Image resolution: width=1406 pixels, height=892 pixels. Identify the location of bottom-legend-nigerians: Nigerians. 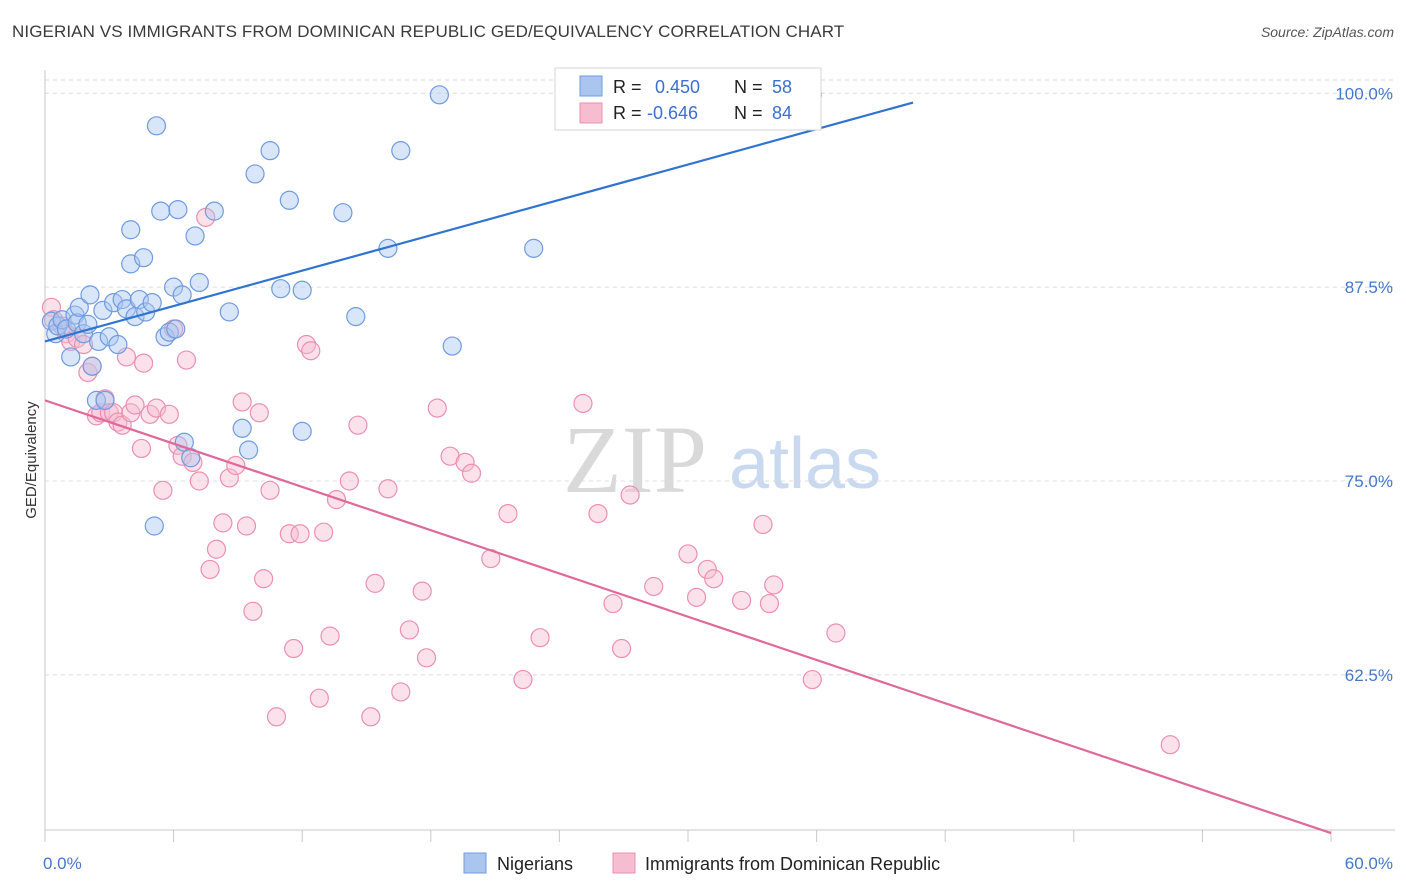
(535, 864).